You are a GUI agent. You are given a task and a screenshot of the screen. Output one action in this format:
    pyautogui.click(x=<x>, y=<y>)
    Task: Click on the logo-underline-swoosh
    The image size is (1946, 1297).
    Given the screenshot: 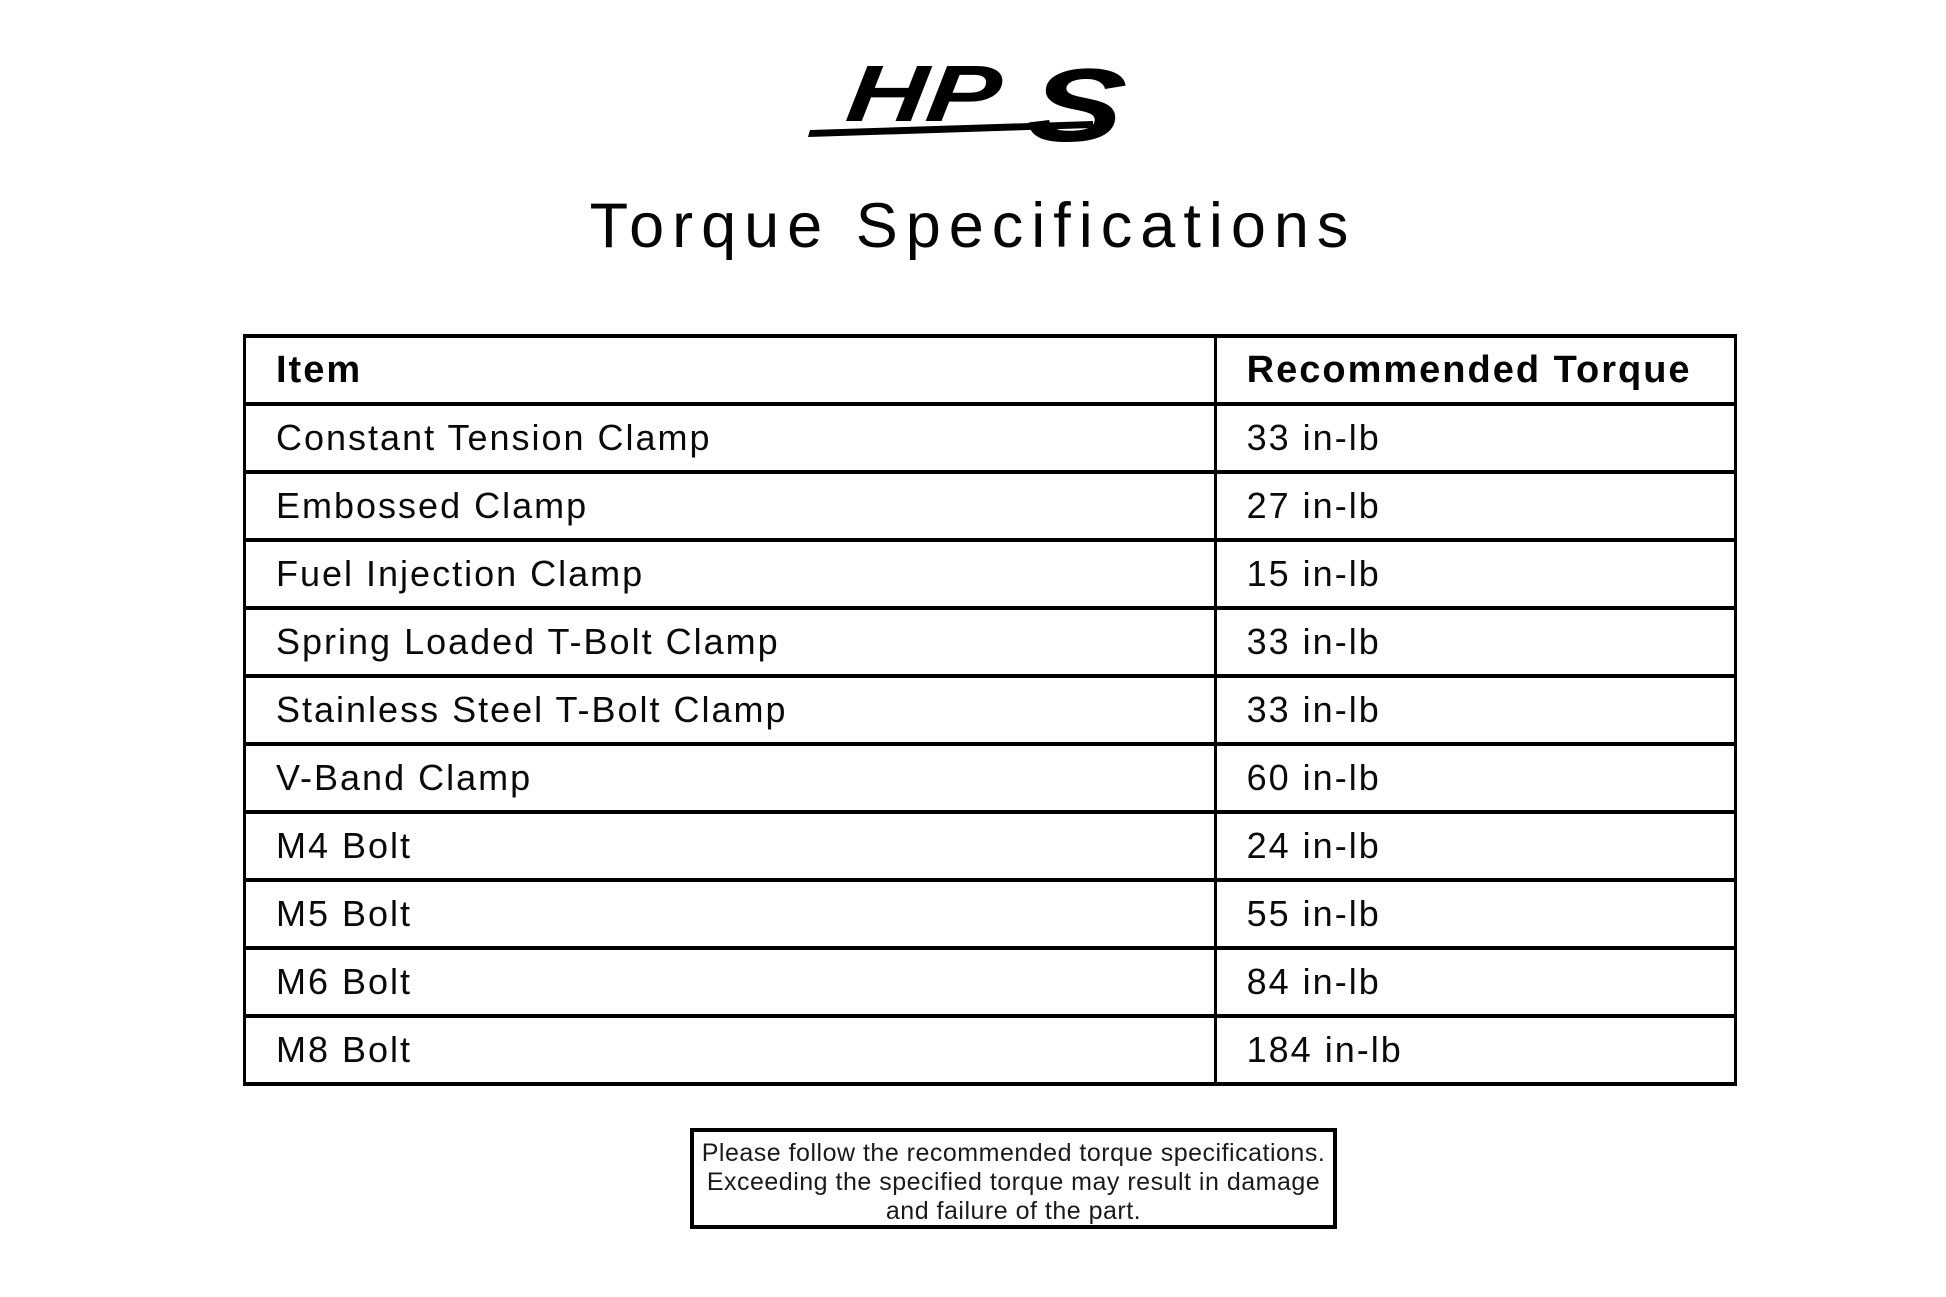 What is the action you would take?
    pyautogui.click(x=950, y=129)
    